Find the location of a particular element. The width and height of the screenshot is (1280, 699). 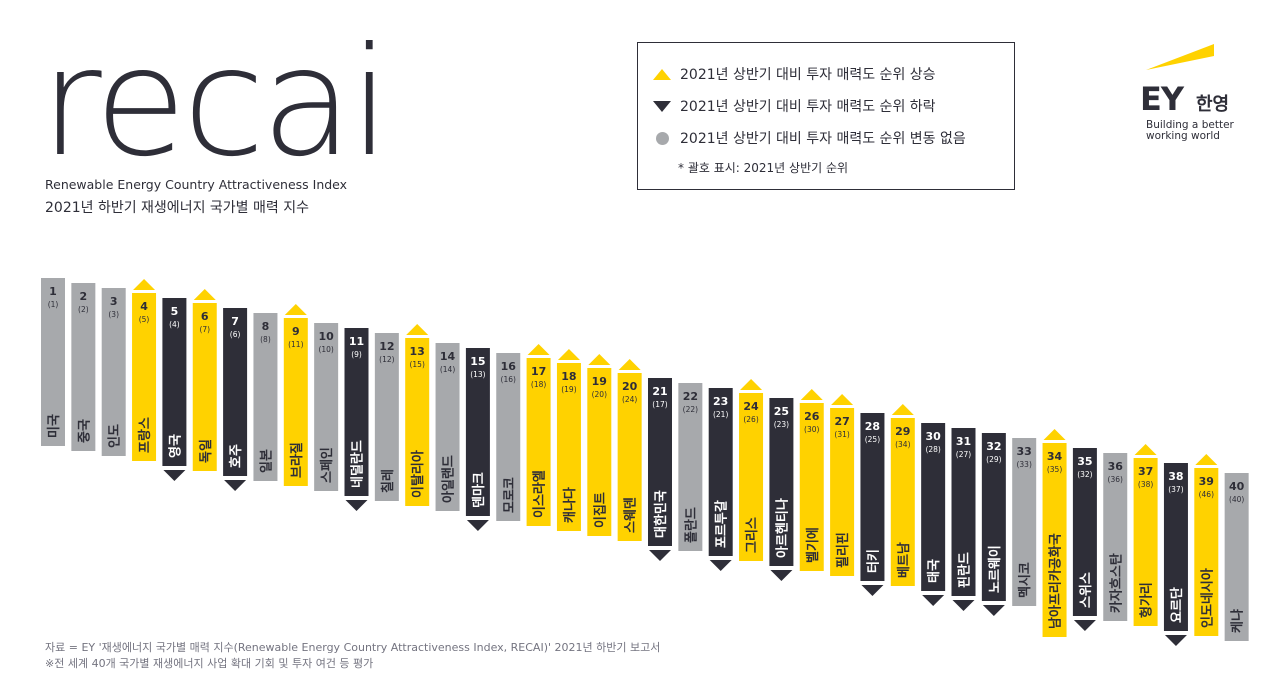

prev-rank-label-7: (6) is located at coordinates (235, 334).